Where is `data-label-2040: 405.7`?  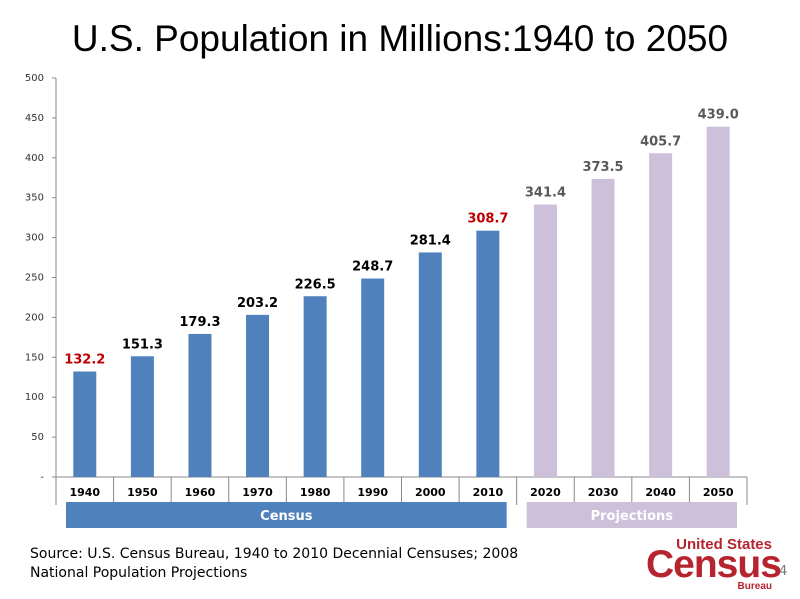
data-label-2040: 405.7 is located at coordinates (660, 141).